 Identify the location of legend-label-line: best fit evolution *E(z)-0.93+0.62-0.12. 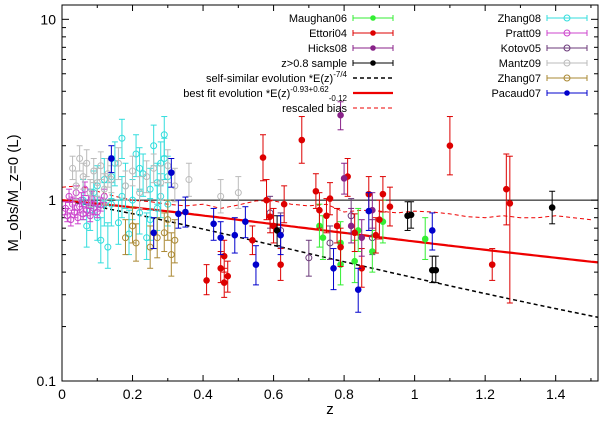
(265, 94).